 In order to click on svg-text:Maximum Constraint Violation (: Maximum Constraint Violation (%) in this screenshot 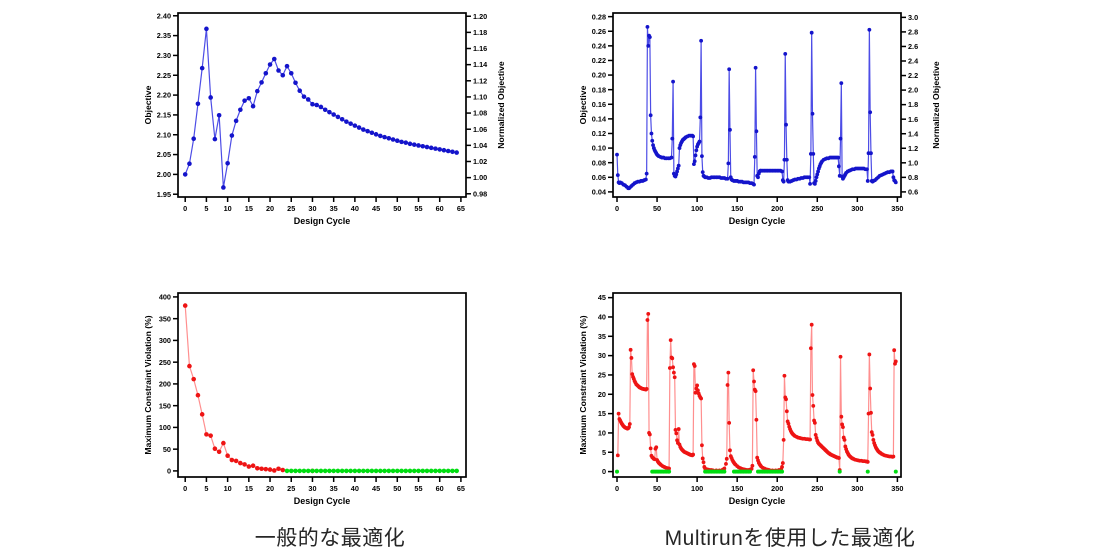, I will do `click(583, 384)`.